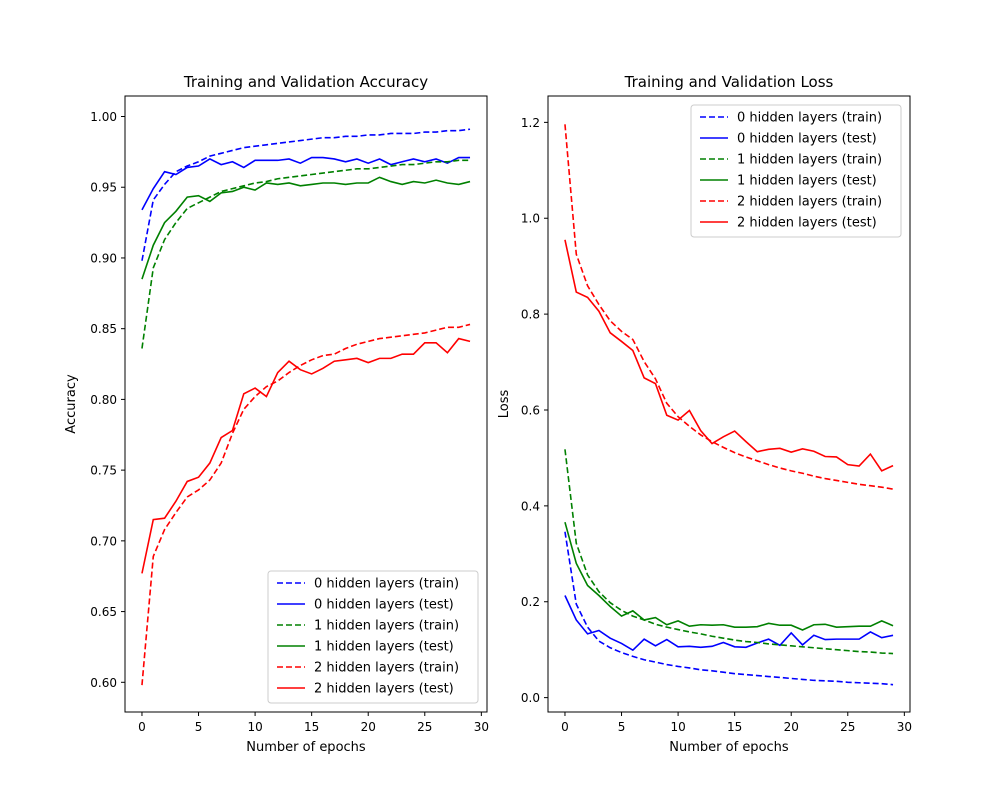  I want to click on y-tick-label: 0.70, so click(103, 541).